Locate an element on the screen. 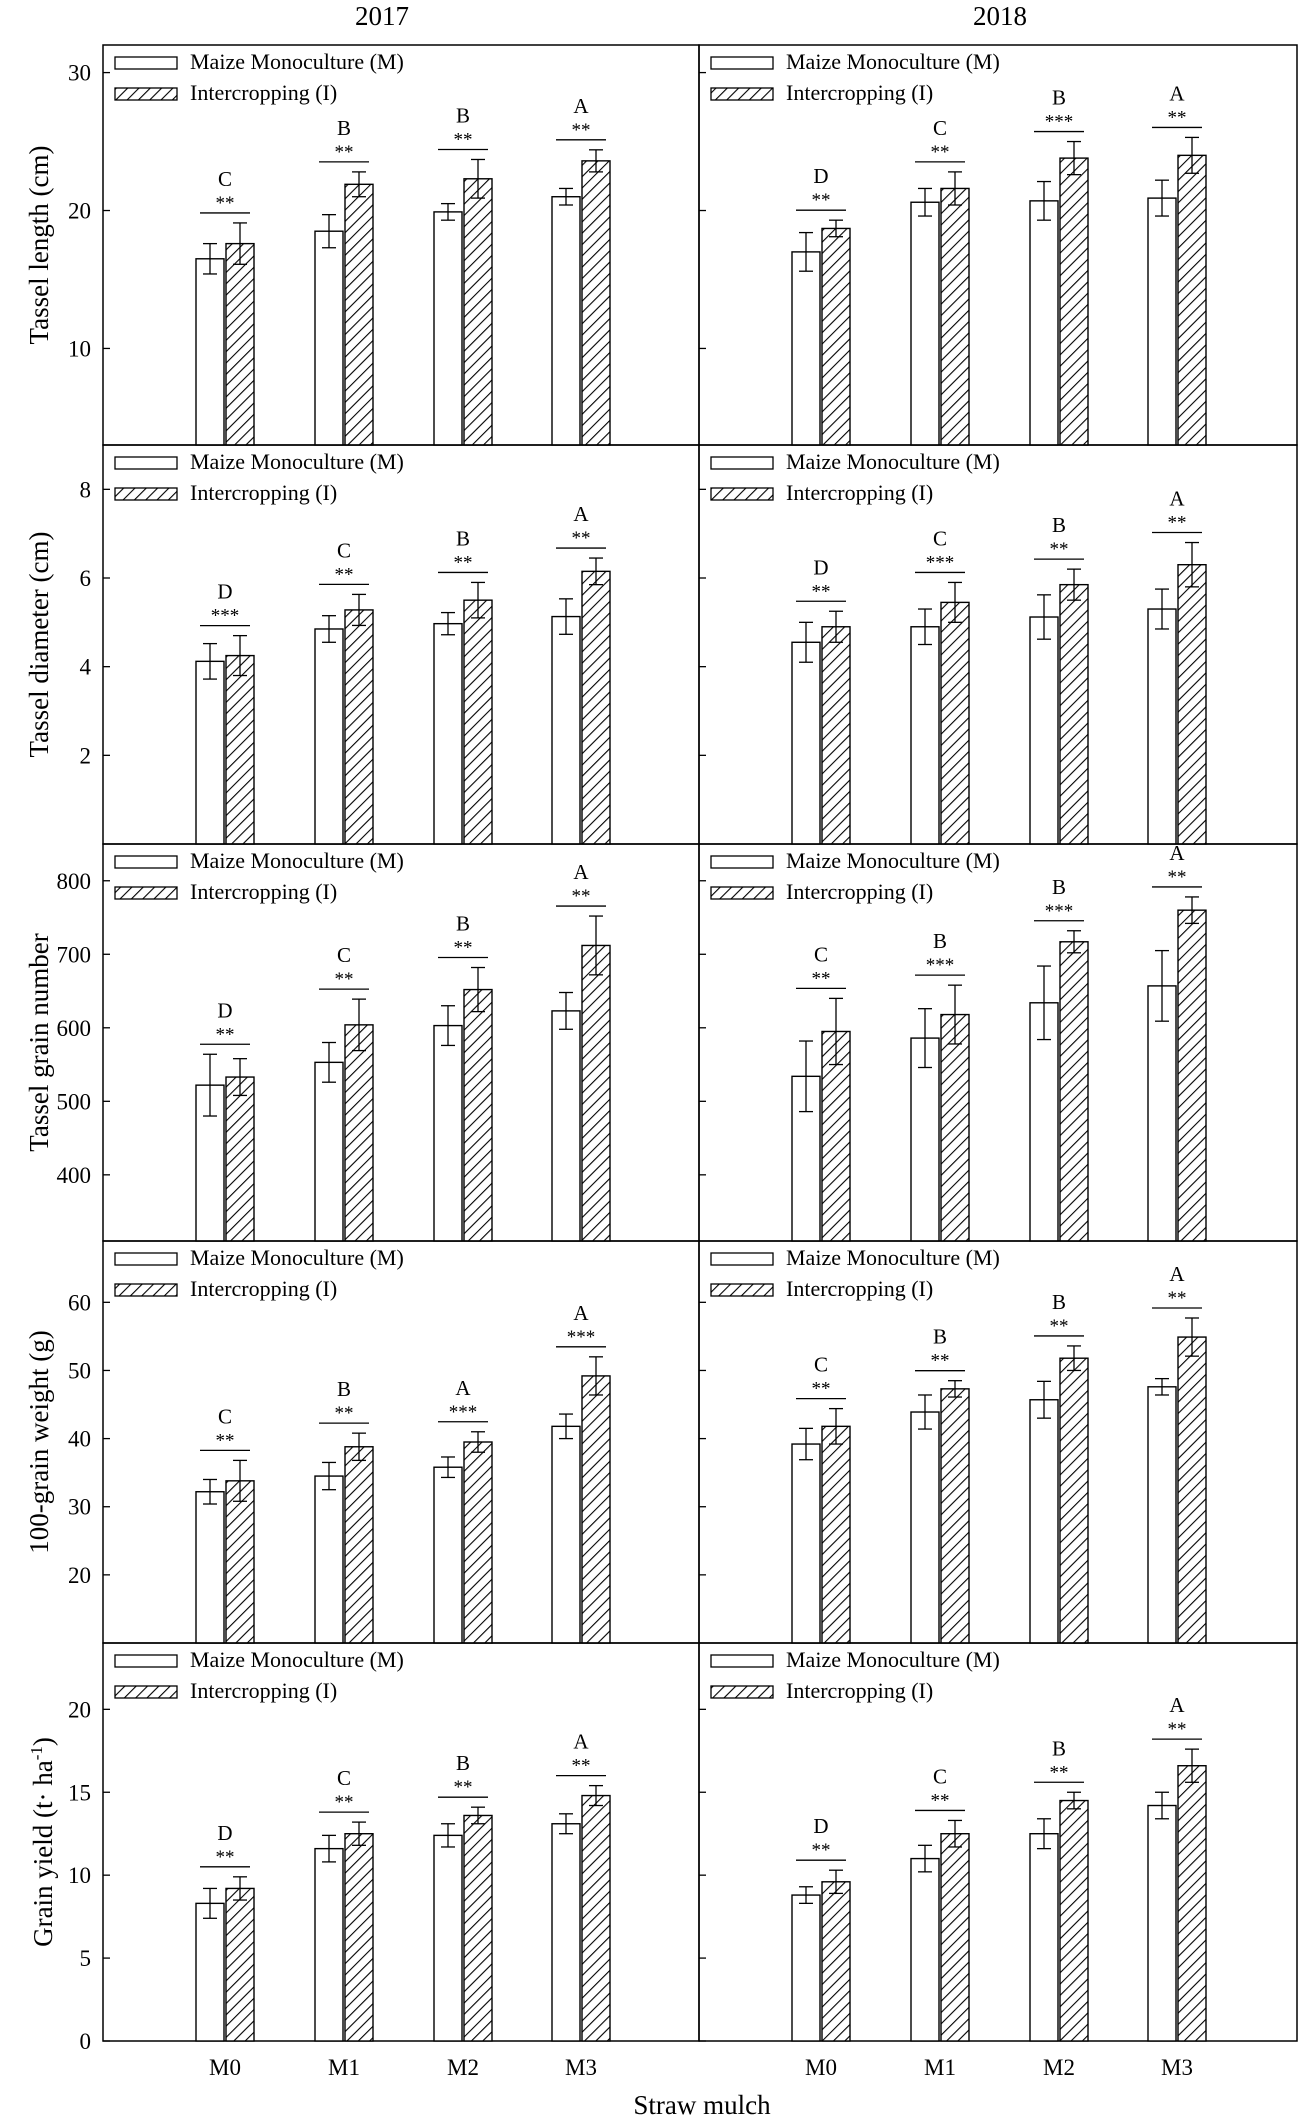  y-axis-label: Tassel diameter (cm) is located at coordinates (39, 644).